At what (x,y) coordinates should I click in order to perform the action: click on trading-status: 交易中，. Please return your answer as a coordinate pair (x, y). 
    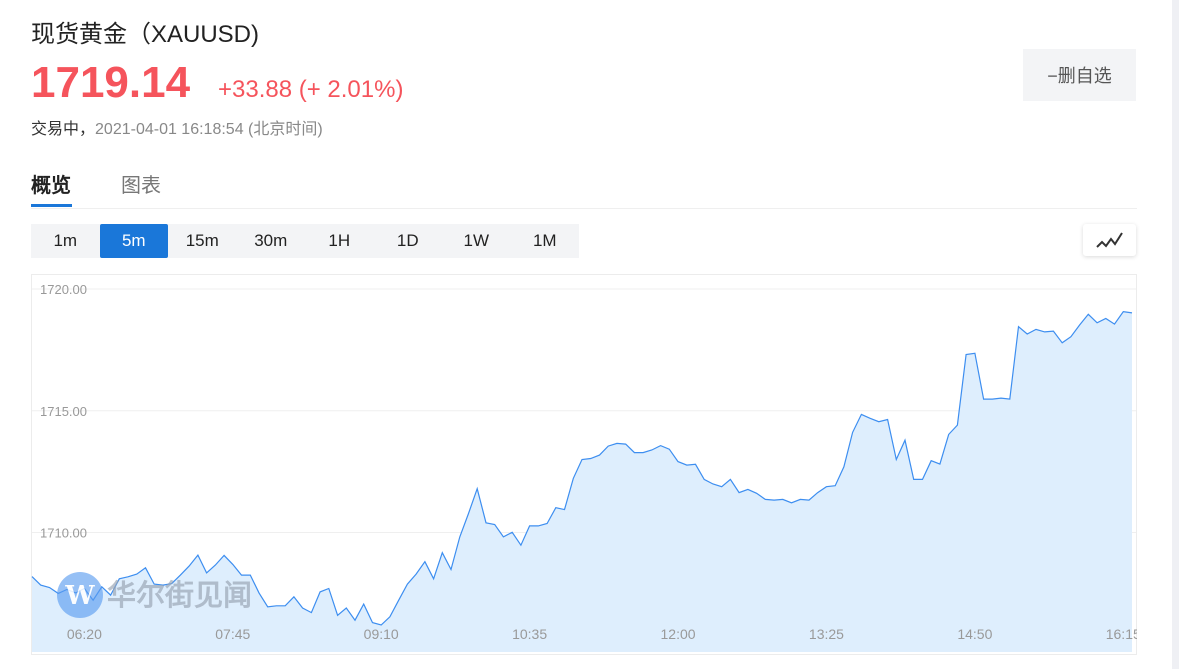
    Looking at the image, I should click on (63, 129).